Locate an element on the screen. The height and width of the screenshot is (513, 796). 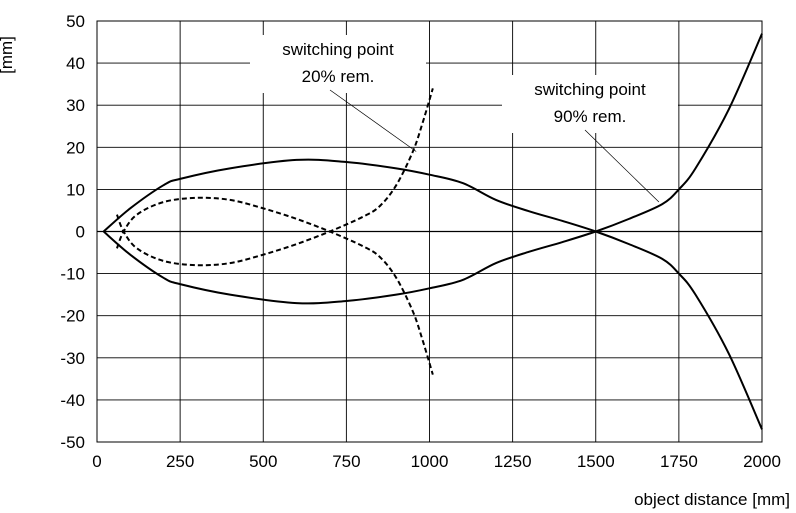
x-tick-label: 250 is located at coordinates (180, 461).